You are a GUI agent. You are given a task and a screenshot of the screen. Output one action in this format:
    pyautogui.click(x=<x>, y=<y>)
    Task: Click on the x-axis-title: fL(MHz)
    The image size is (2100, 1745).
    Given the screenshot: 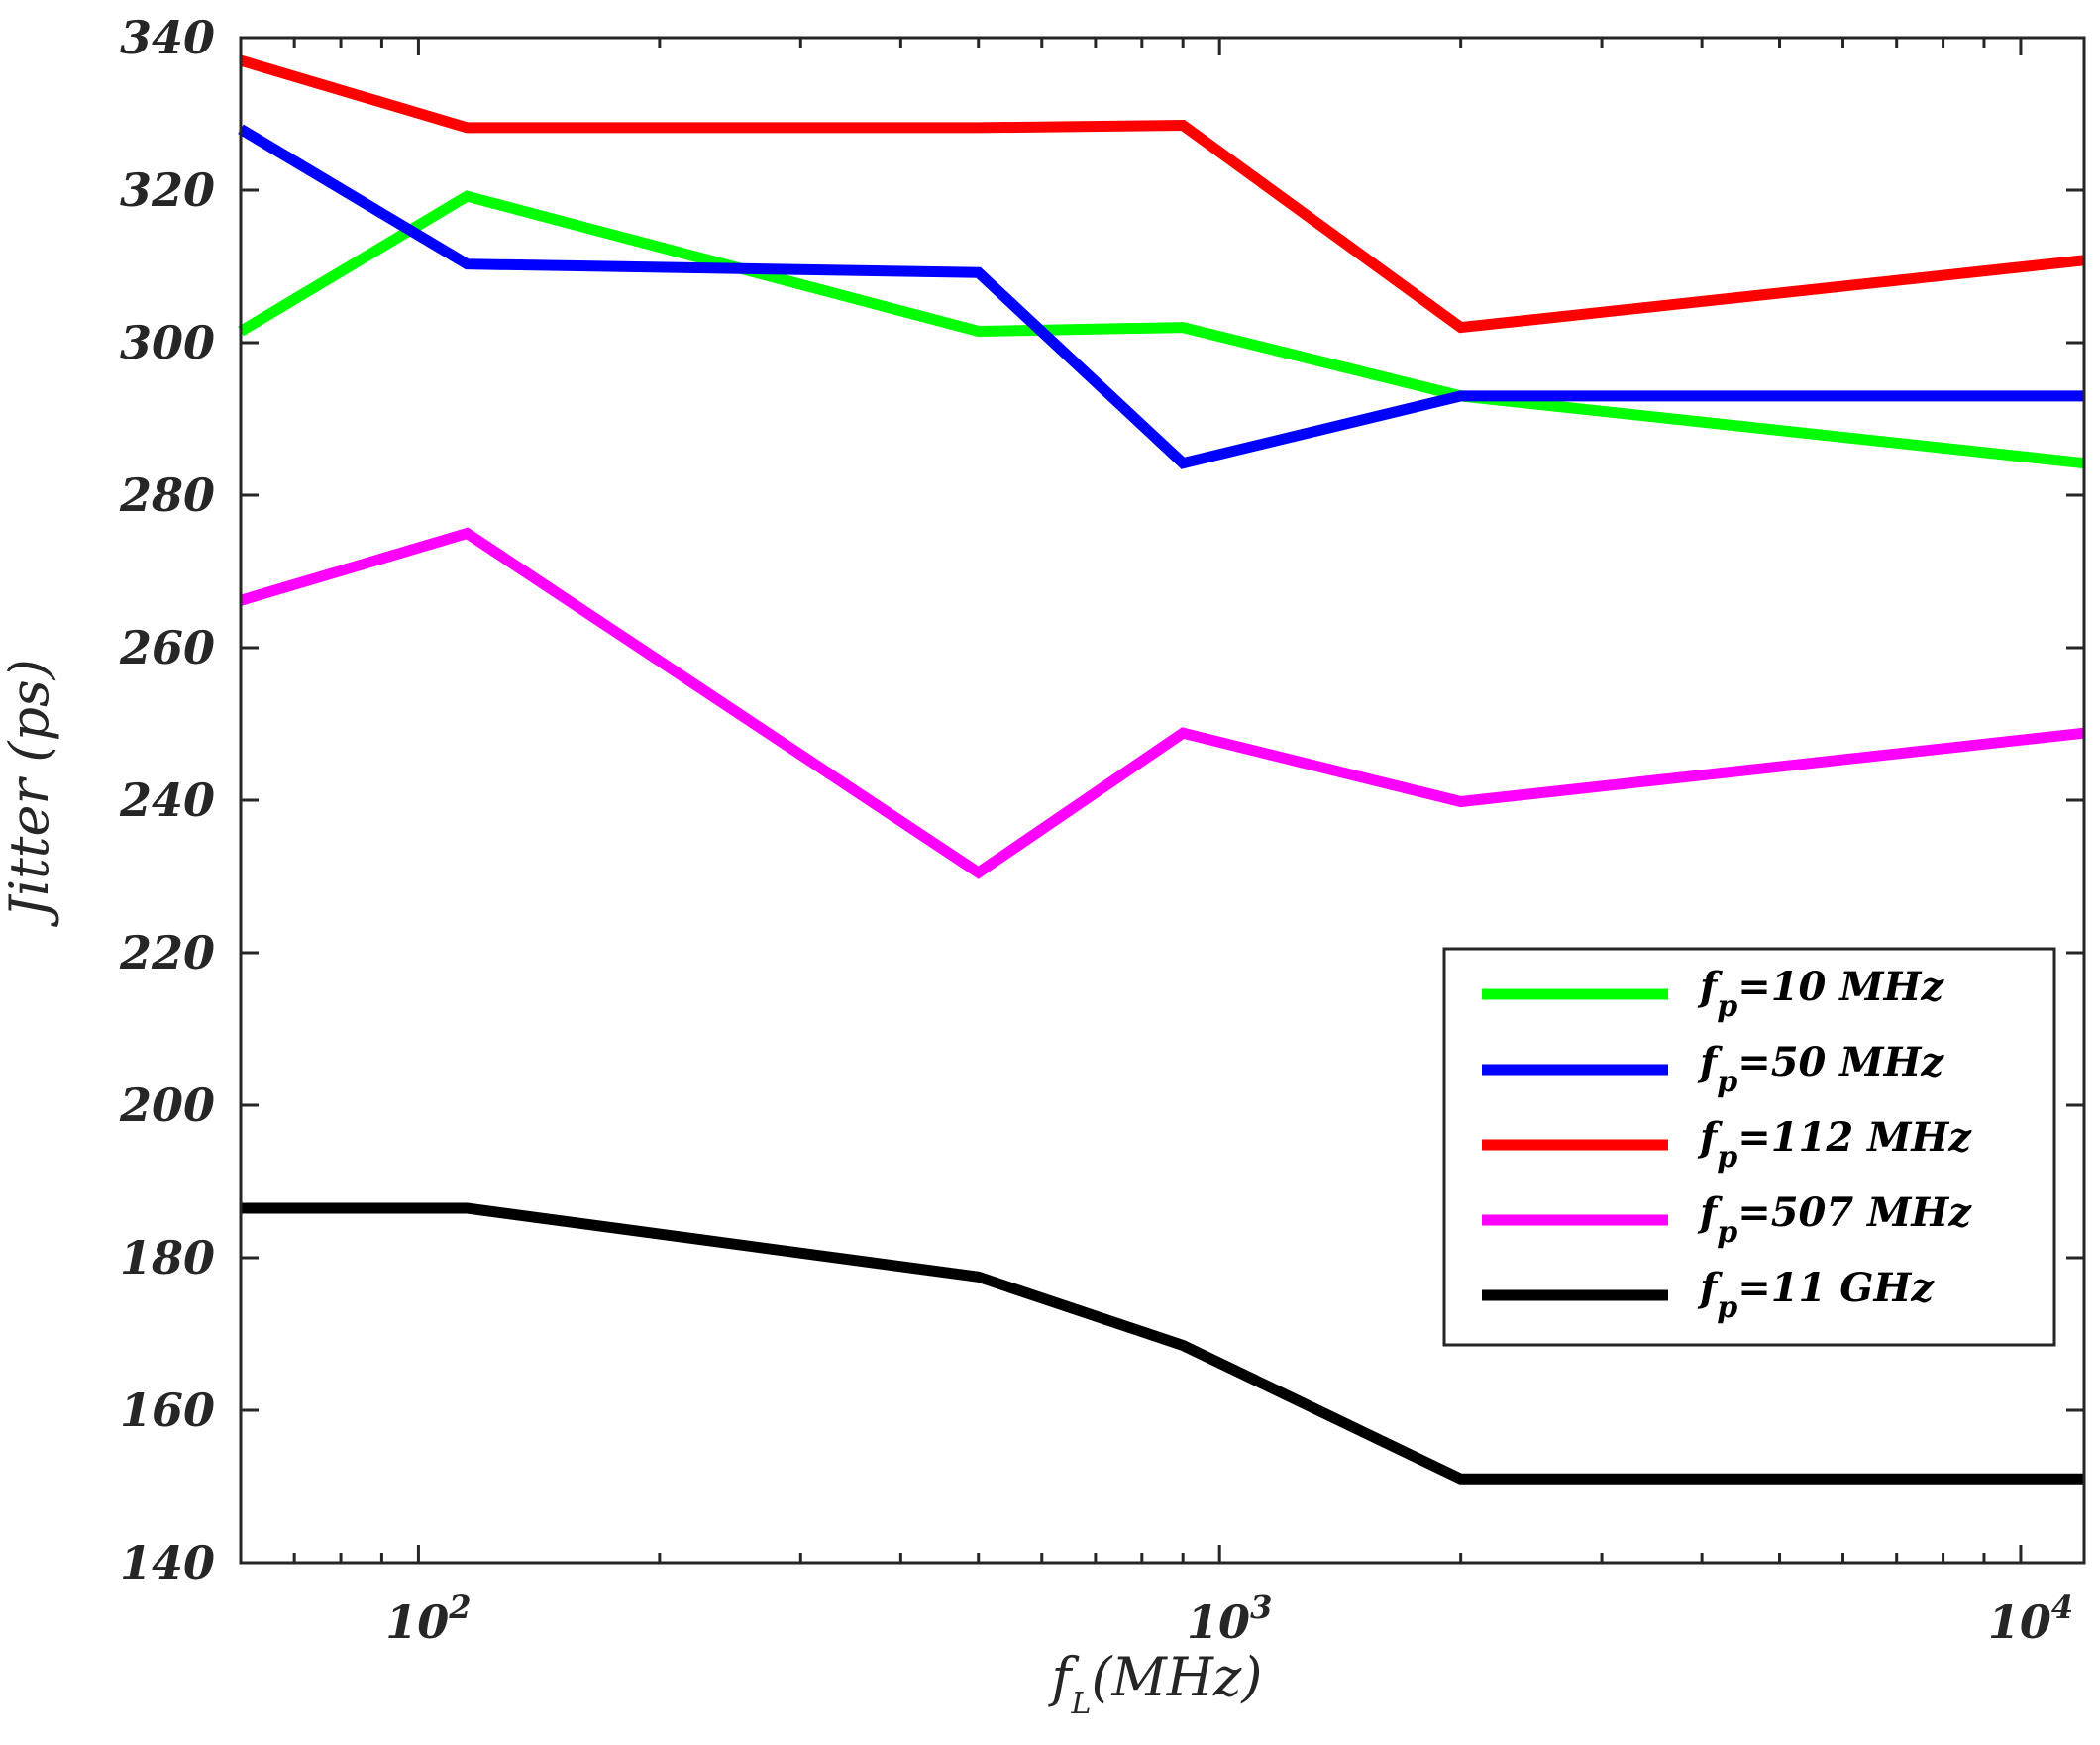 What is the action you would take?
    pyautogui.click(x=1155, y=1683)
    